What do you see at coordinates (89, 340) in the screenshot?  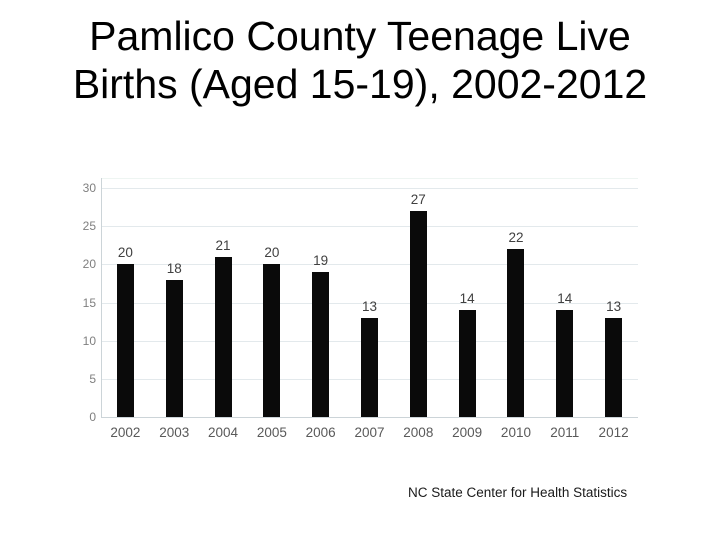 I see `y-axis-tick-label: 10` at bounding box center [89, 340].